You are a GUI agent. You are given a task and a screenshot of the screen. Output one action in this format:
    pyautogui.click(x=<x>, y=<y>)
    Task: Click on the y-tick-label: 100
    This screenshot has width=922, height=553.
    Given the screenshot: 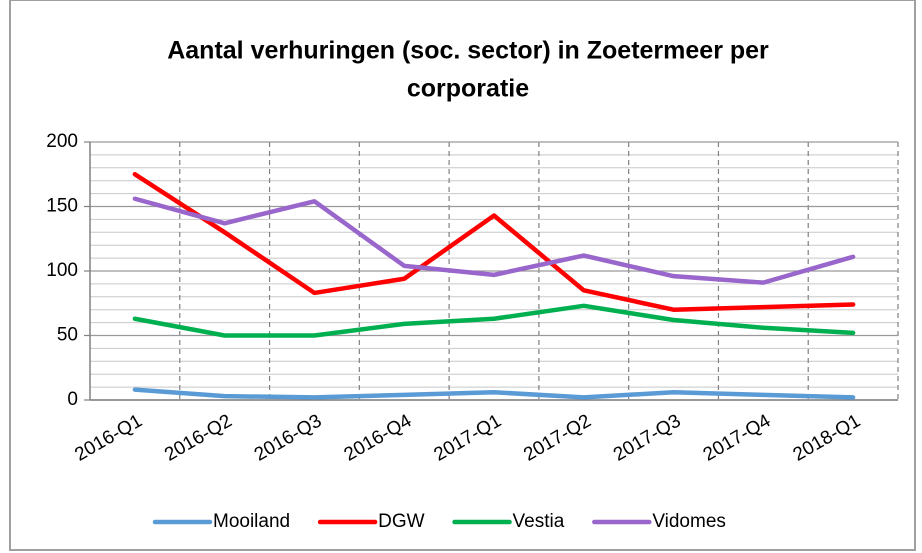 What is the action you would take?
    pyautogui.click(x=62, y=270)
    